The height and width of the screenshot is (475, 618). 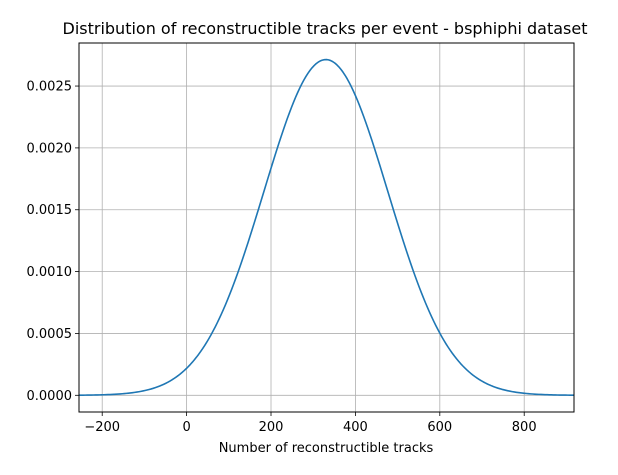 What do you see at coordinates (50, 87) in the screenshot?
I see `y-tick-label: 0.0025` at bounding box center [50, 87].